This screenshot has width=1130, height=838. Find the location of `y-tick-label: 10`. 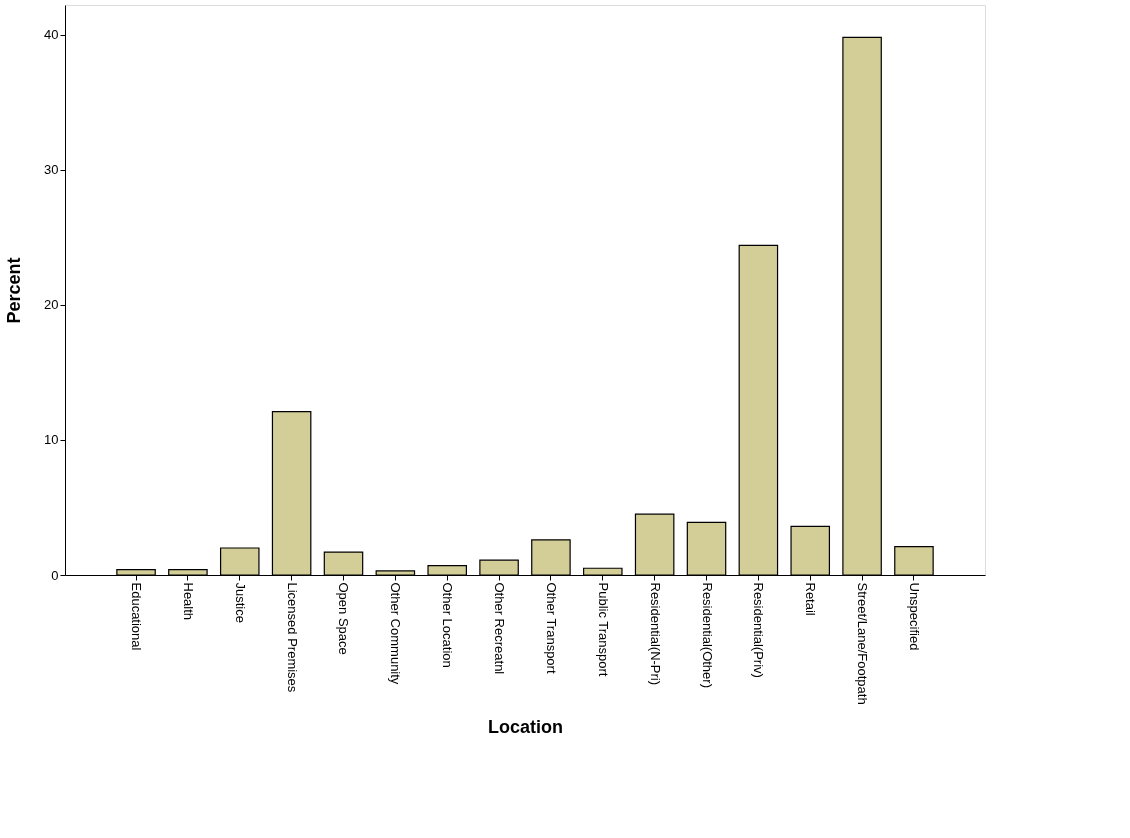

y-tick-label: 10 is located at coordinates (51, 440).